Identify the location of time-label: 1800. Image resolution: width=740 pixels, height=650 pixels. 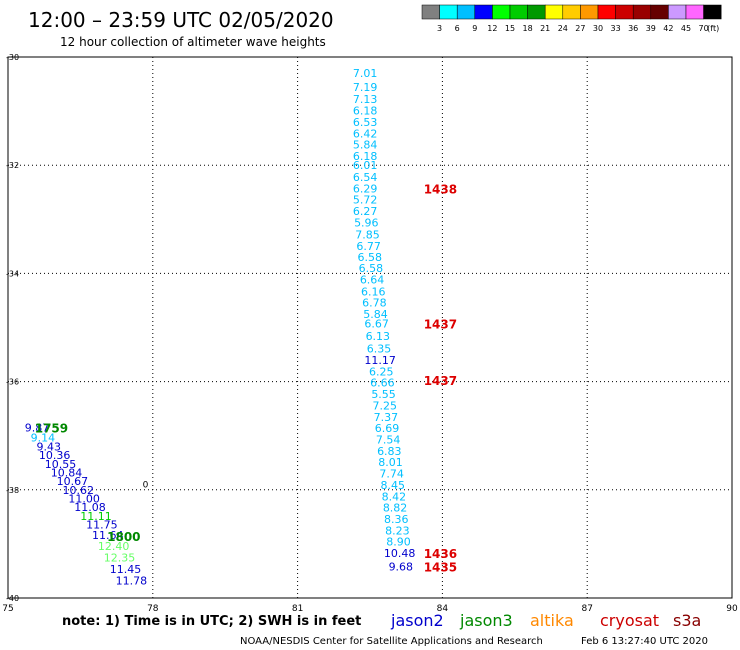
(123, 537).